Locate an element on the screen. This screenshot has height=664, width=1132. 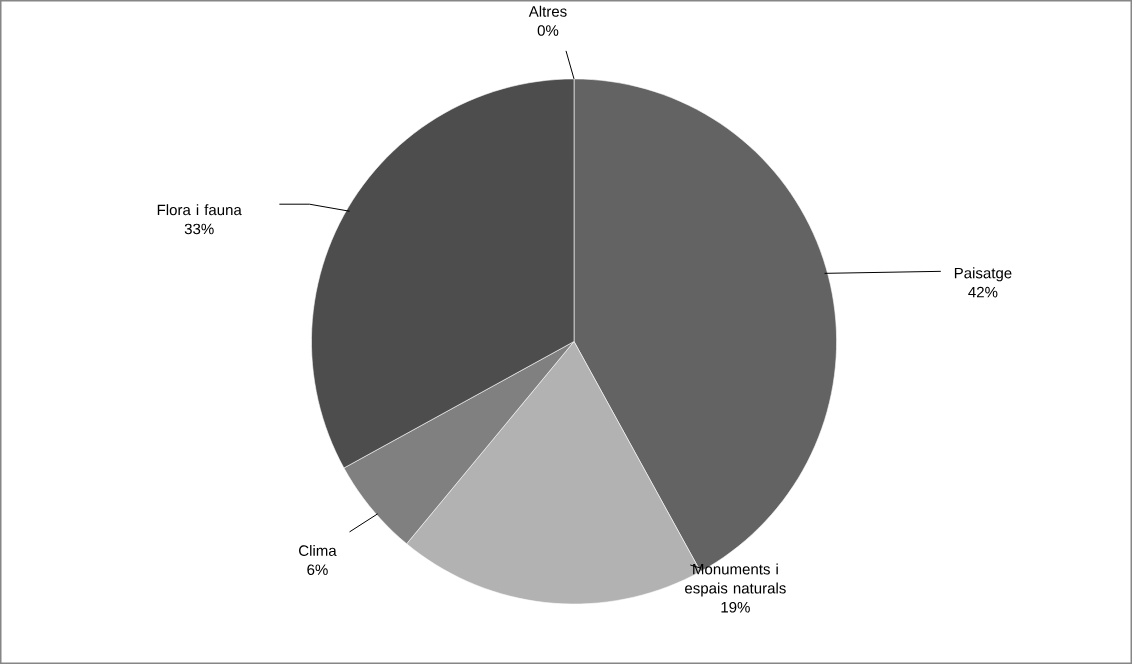
slice-label: Paisatge is located at coordinates (983, 274).